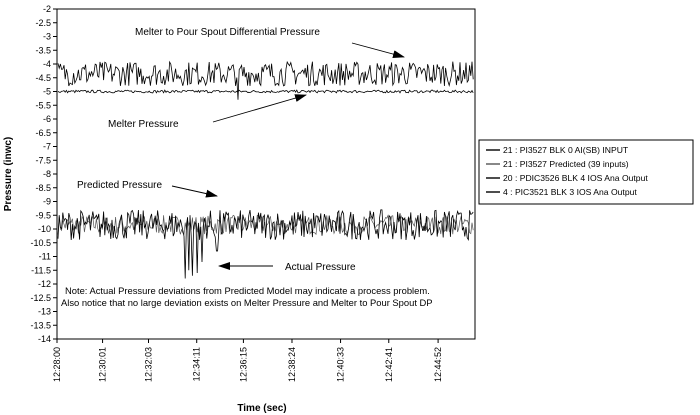 Image resolution: width=700 pixels, height=415 pixels. What do you see at coordinates (47, 64) in the screenshot?
I see `y-tick-label: -4` at bounding box center [47, 64].